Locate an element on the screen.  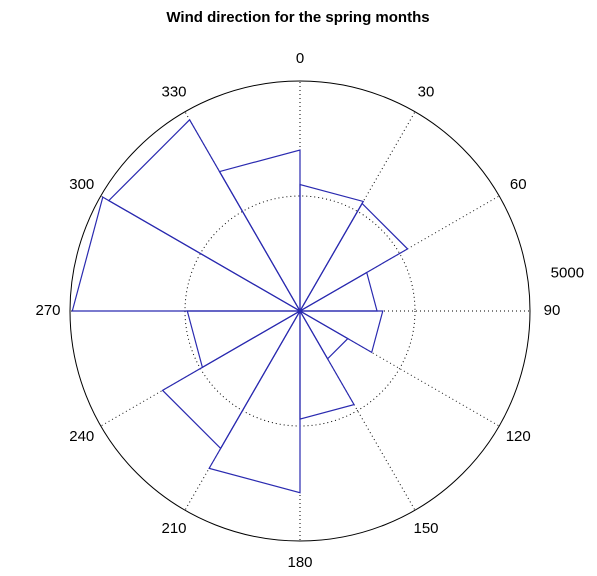
theta-tick-label: 300 is located at coordinates (81, 184).